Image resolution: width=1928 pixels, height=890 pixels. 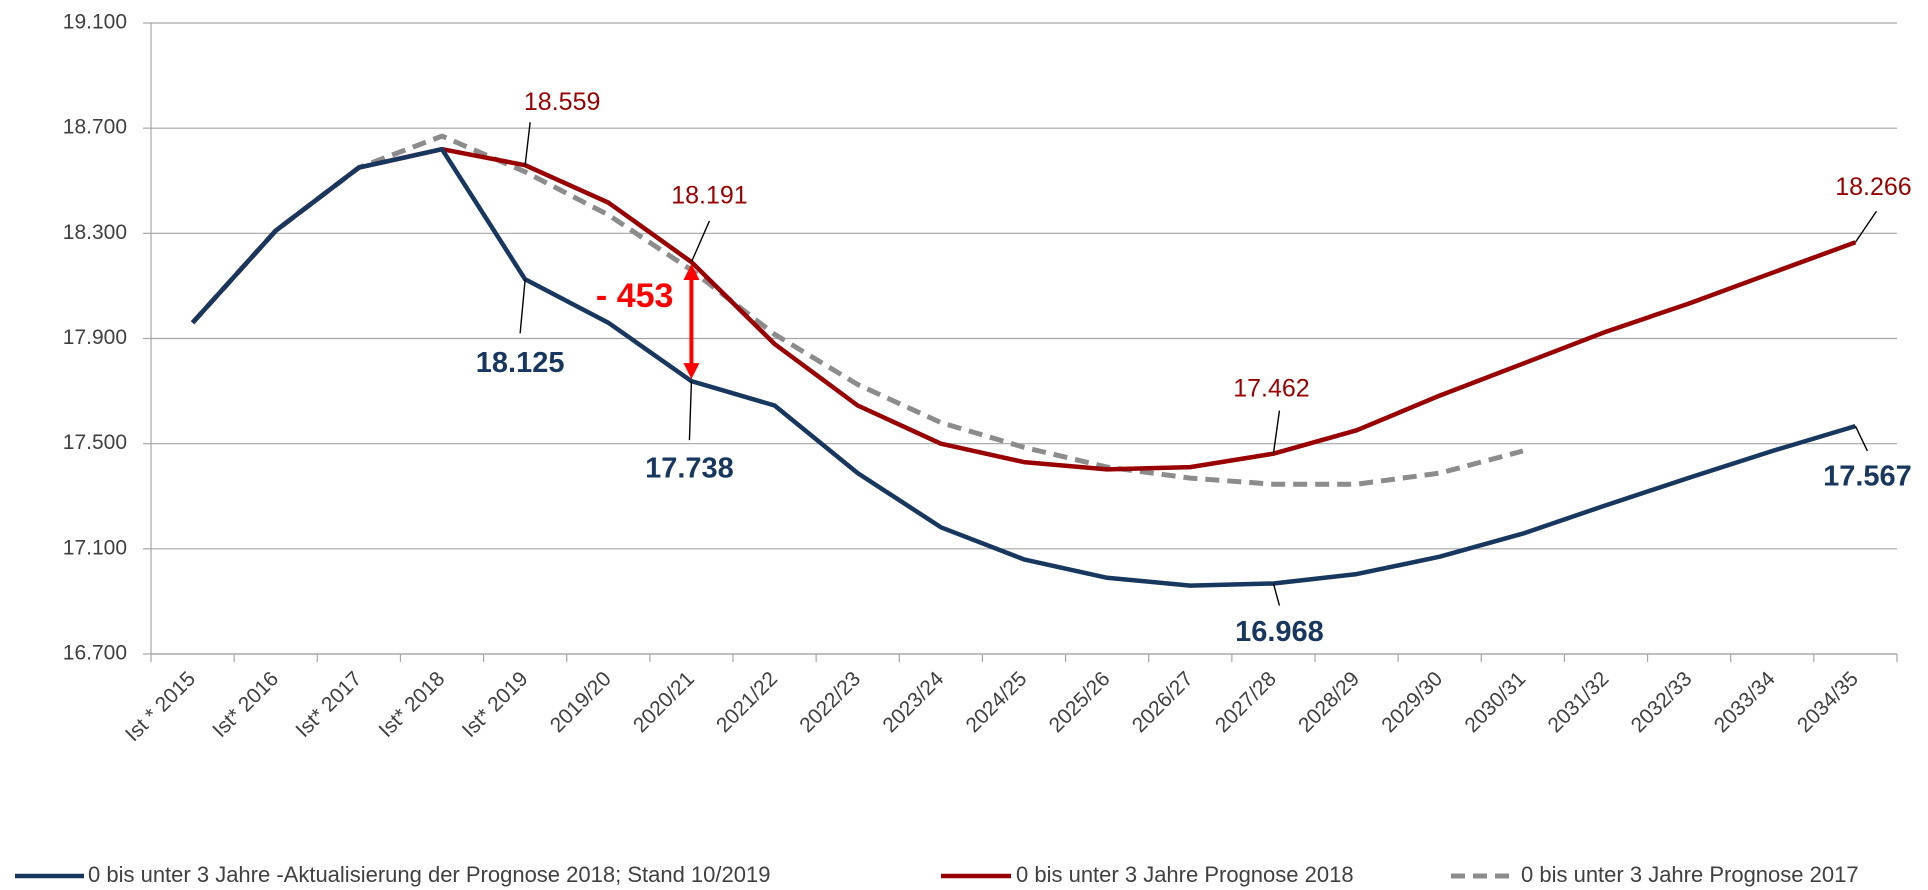 I want to click on y-tick-label: 18.700, so click(x=95, y=127).